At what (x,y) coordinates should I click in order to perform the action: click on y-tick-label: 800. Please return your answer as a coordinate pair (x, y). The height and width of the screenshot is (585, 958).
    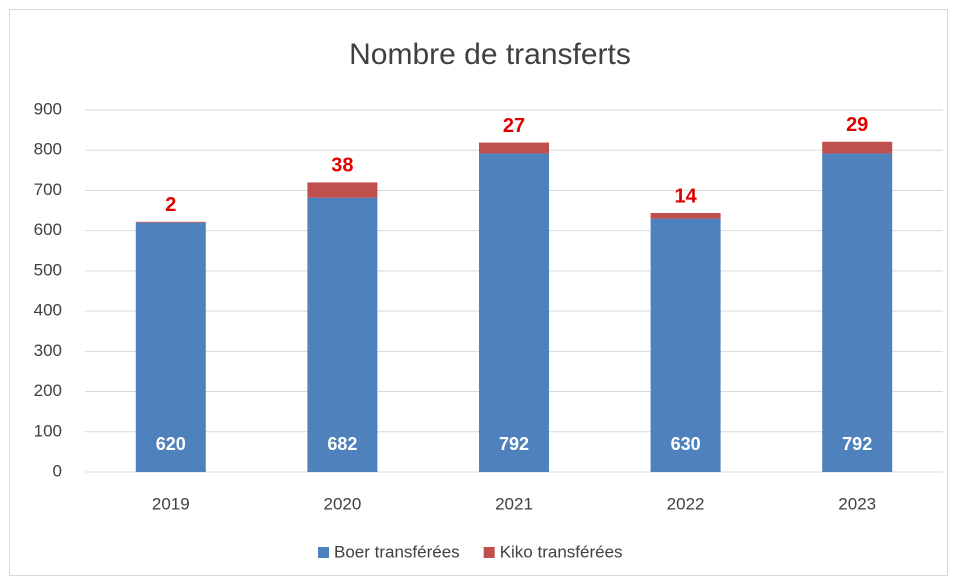
    Looking at the image, I should click on (48, 149).